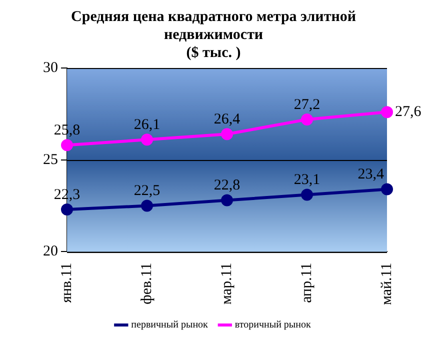 This screenshot has height=340, width=442. I want to click on x-tick-label: янв.11, so click(66, 282).